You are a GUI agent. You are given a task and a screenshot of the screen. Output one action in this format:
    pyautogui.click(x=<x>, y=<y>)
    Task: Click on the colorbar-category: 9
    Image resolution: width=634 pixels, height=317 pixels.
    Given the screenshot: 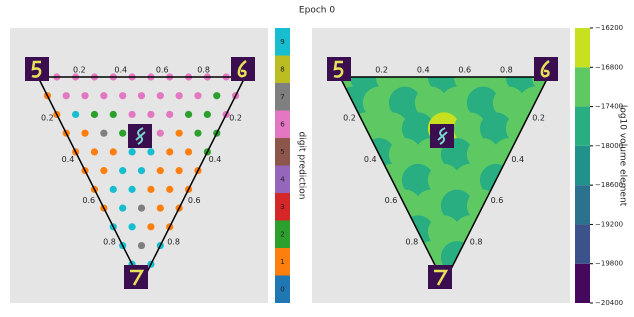 What is the action you would take?
    pyautogui.click(x=282, y=42)
    